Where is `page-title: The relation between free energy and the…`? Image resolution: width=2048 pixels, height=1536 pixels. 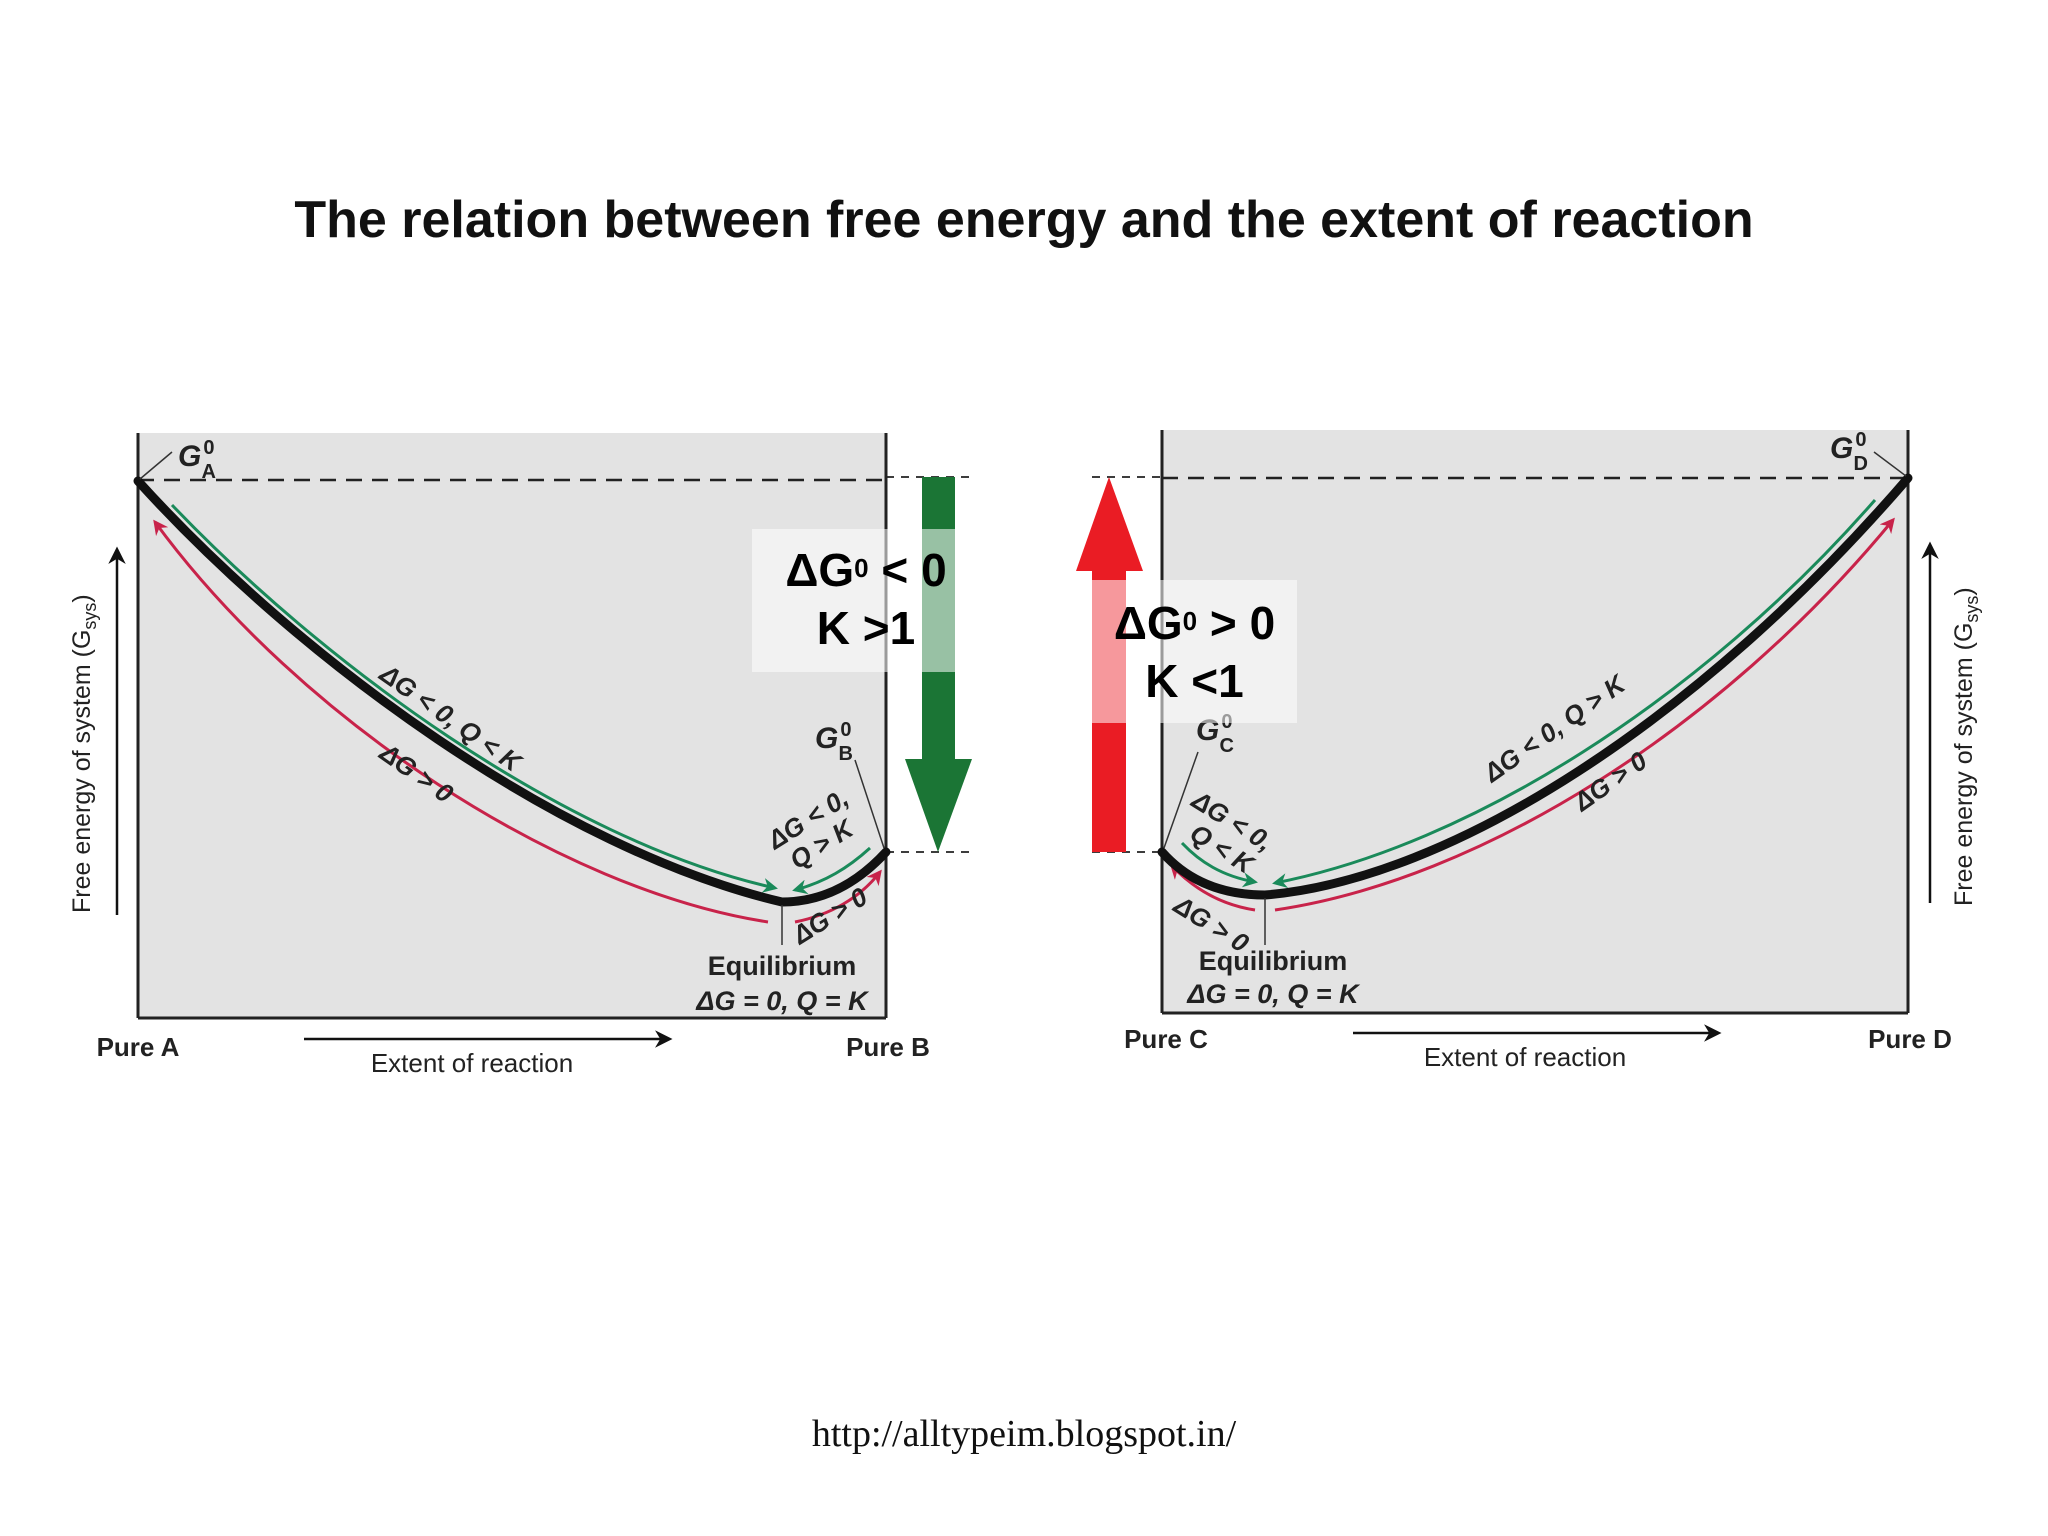 page-title: The relation between free energy and the… is located at coordinates (1024, 220).